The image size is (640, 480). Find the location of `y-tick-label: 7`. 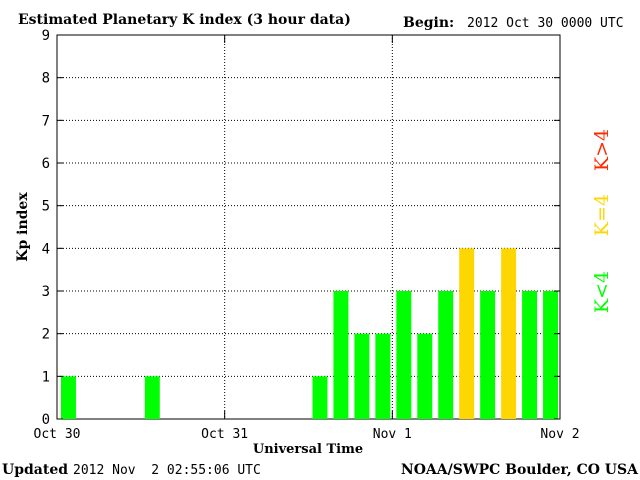

y-tick-label: 7 is located at coordinates (46, 121).